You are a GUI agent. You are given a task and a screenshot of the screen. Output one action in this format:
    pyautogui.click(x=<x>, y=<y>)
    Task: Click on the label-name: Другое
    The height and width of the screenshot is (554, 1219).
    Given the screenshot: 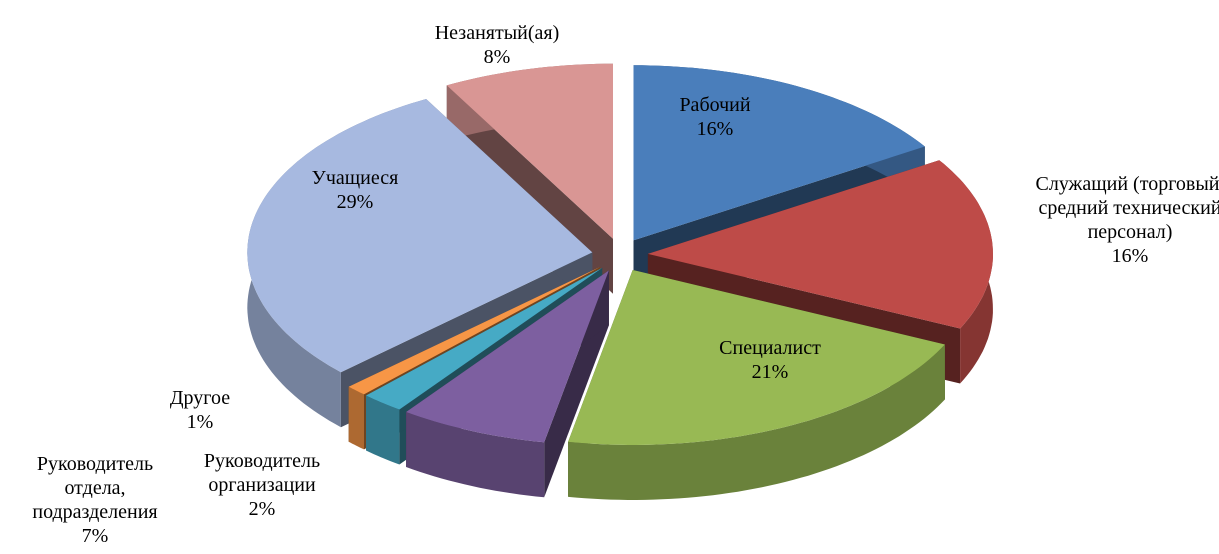 What is the action you would take?
    pyautogui.click(x=200, y=398)
    